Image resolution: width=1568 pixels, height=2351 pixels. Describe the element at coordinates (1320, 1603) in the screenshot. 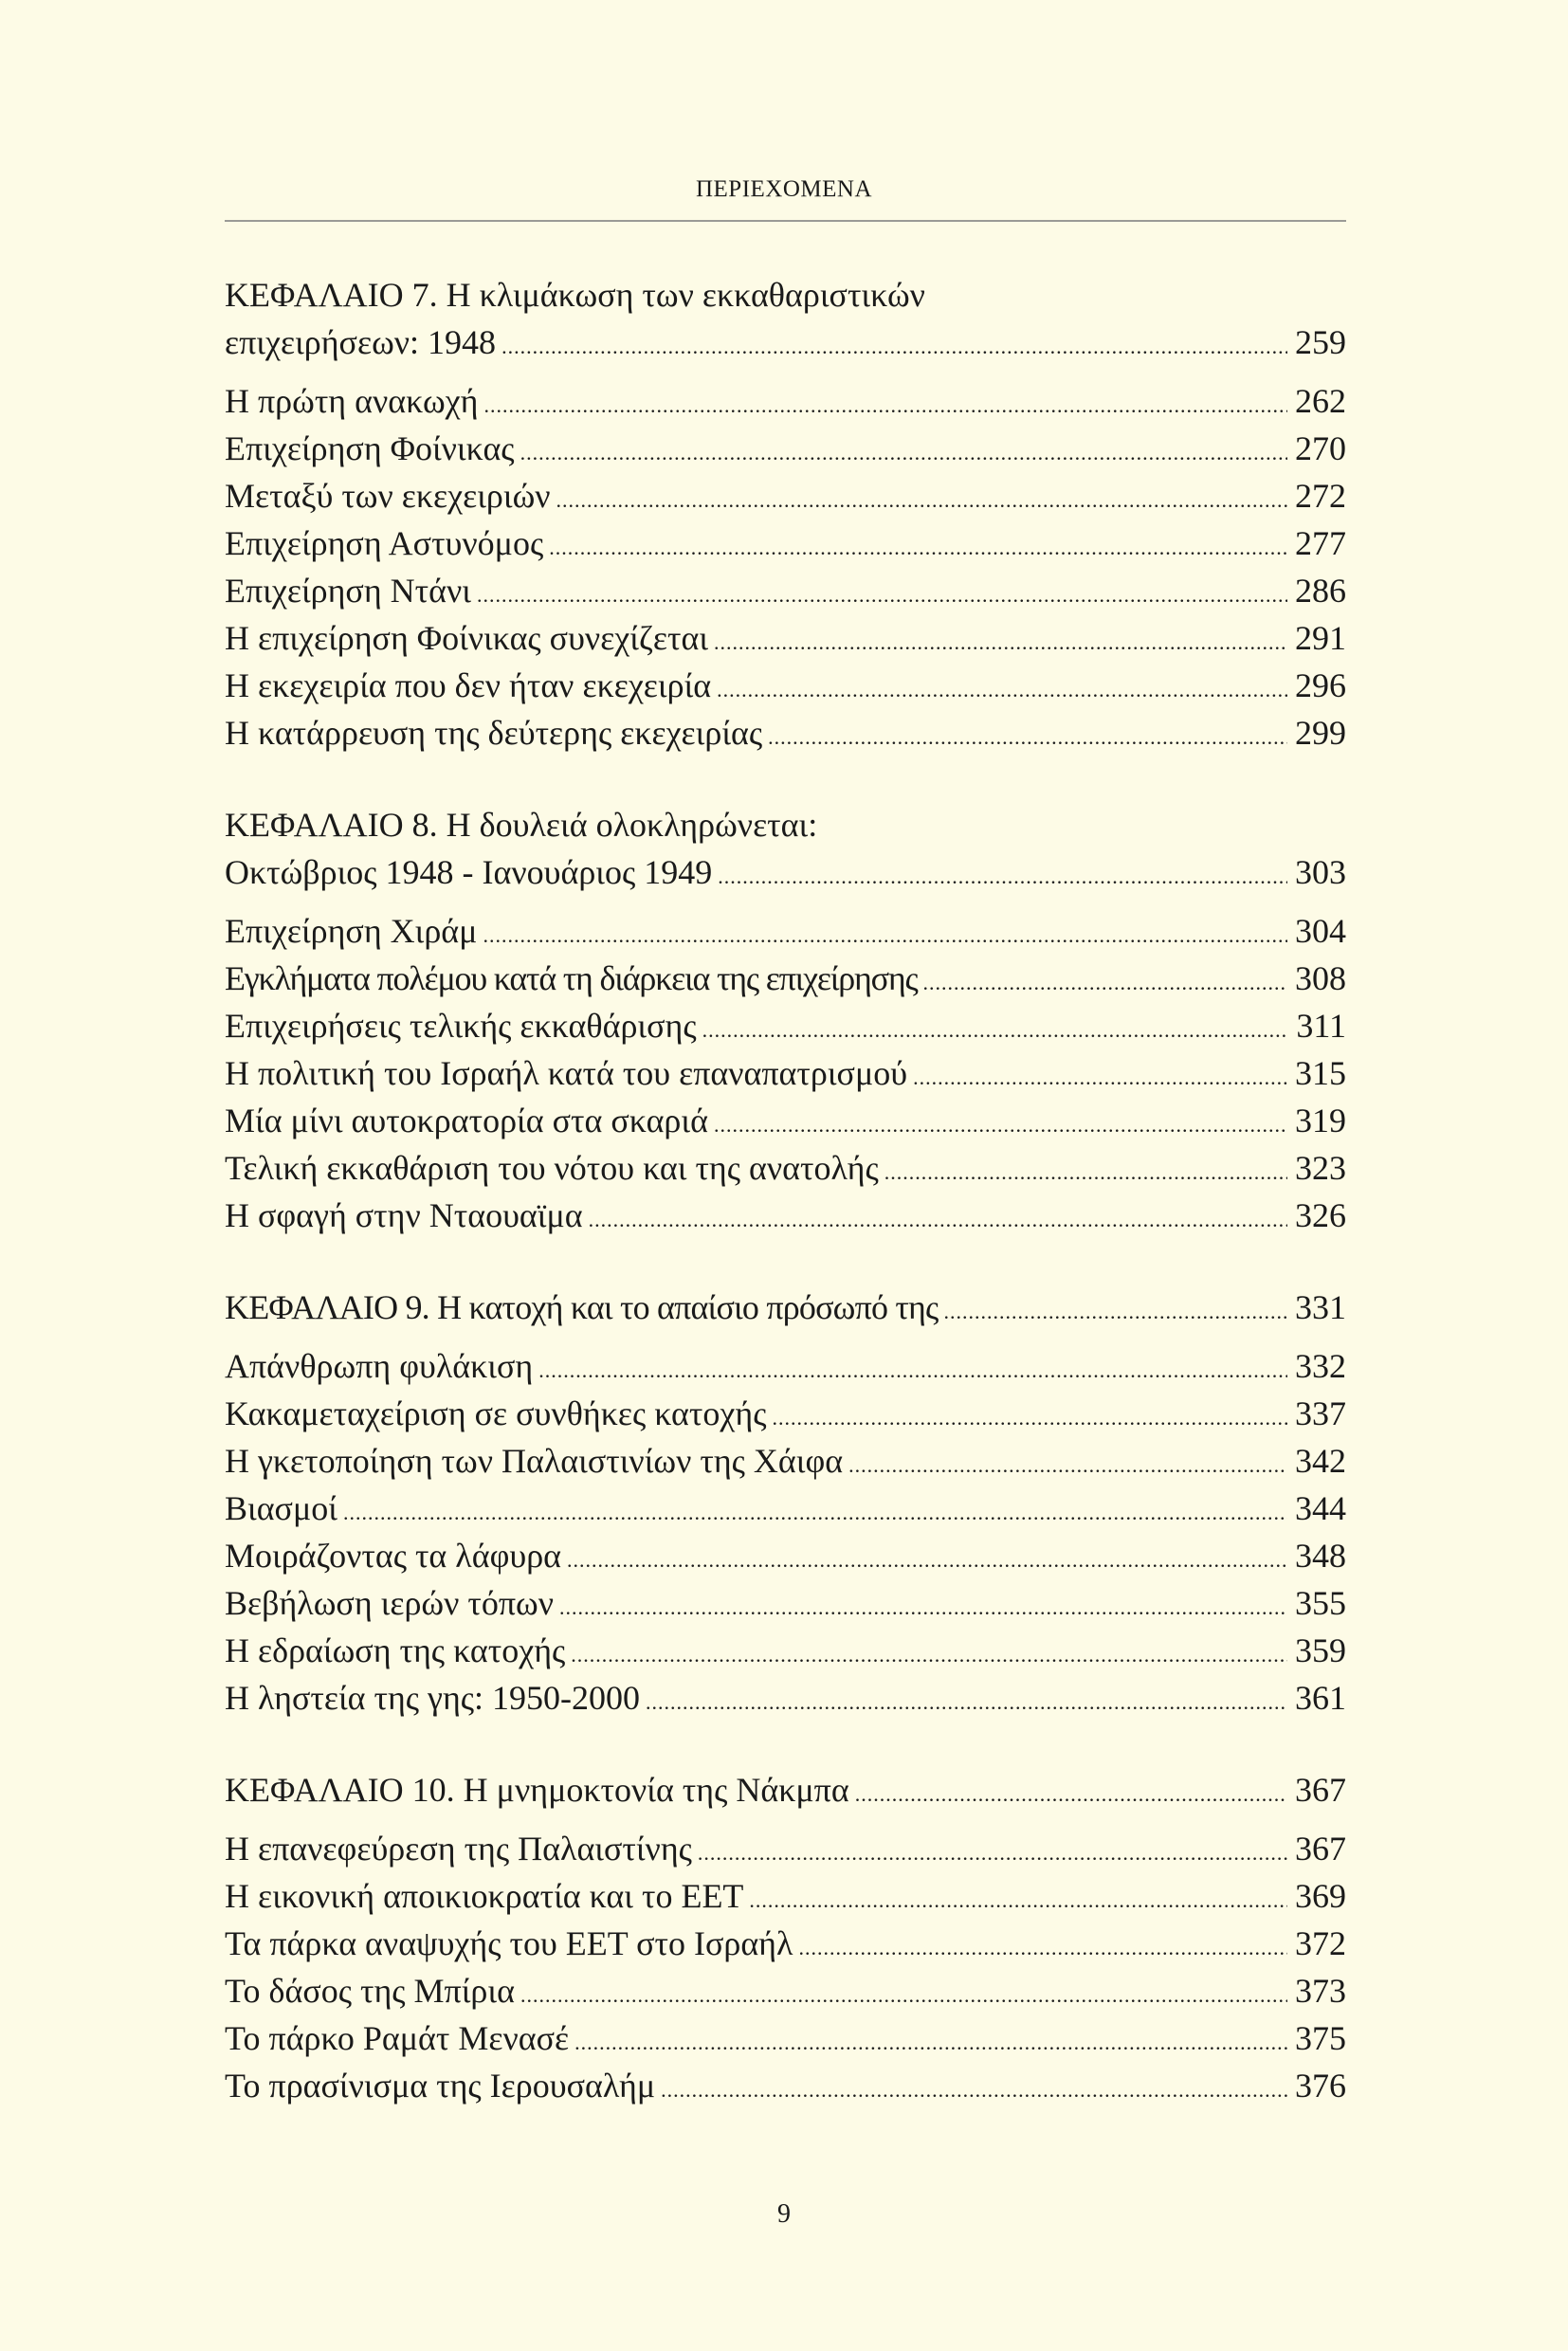

I see `entry-page: 355` at that location.